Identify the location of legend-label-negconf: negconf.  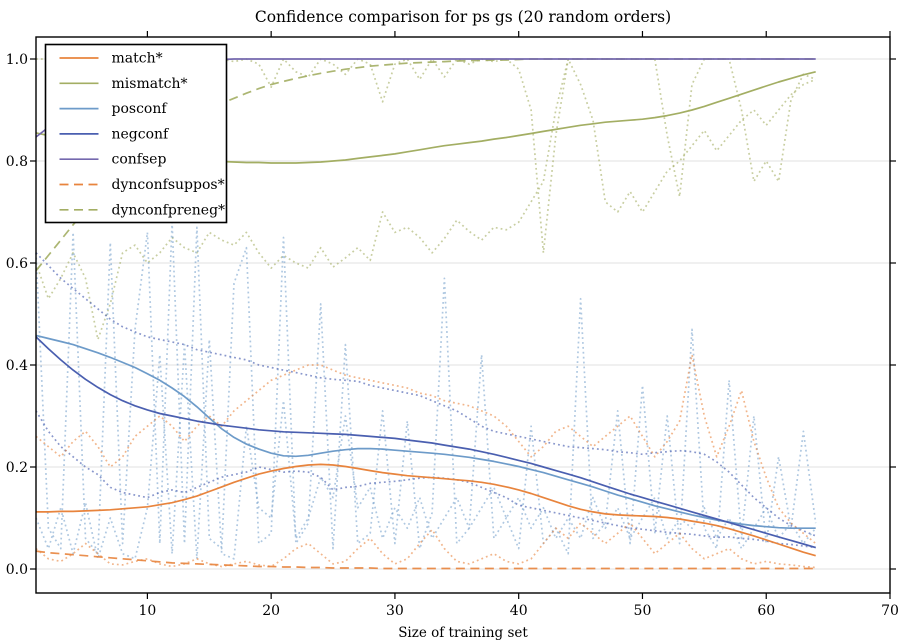
(141, 134).